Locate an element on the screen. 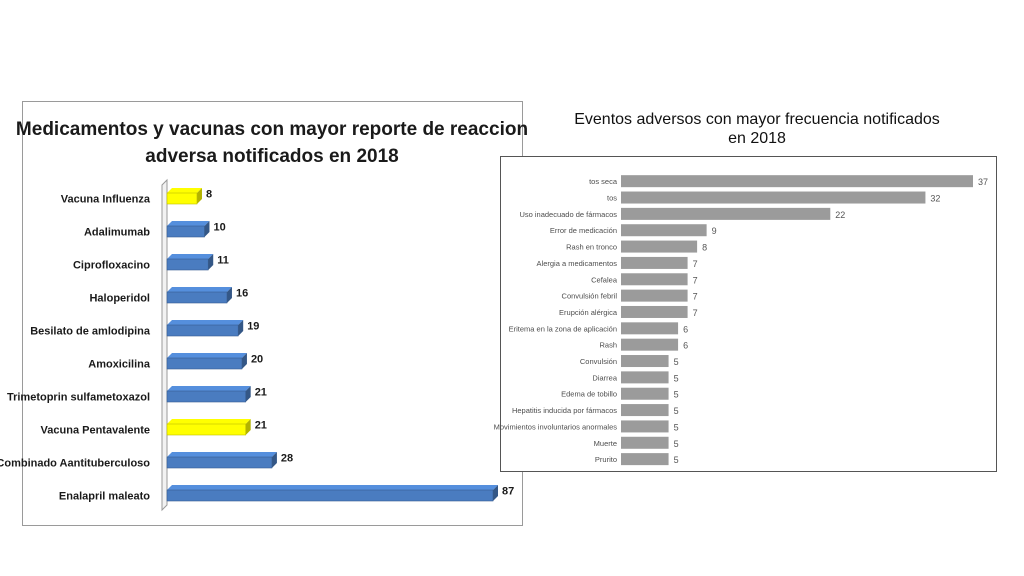  right-category-label: Hepatitis inducida por fármacos is located at coordinates (564, 410).